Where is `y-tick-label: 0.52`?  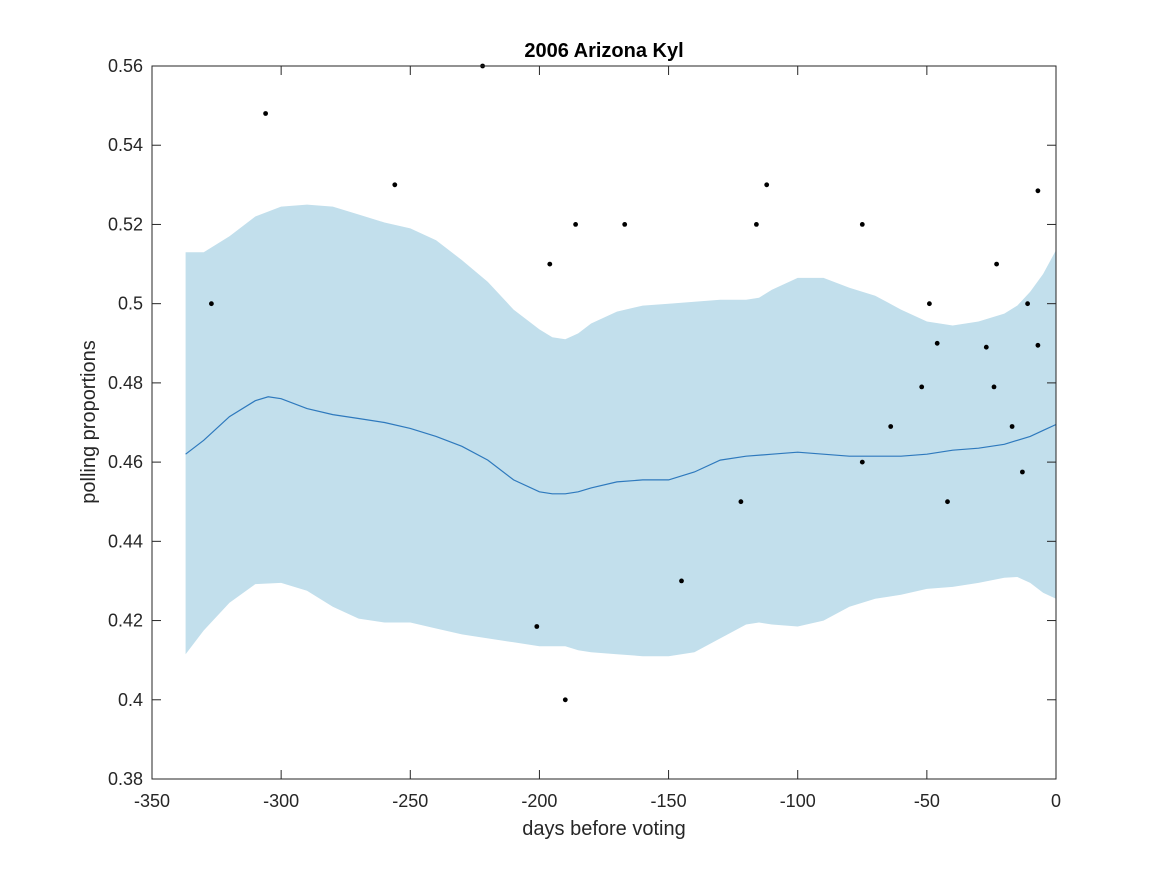
y-tick-label: 0.52 is located at coordinates (125, 224).